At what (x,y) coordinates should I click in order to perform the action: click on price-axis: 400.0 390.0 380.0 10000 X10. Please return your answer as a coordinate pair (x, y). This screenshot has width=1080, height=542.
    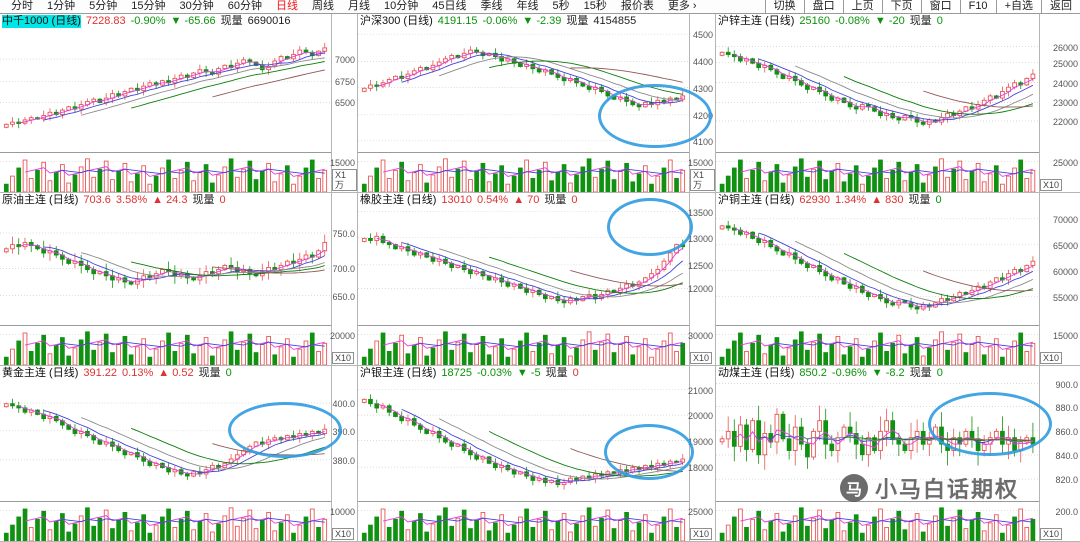
    Looking at the image, I should click on (343, 453).